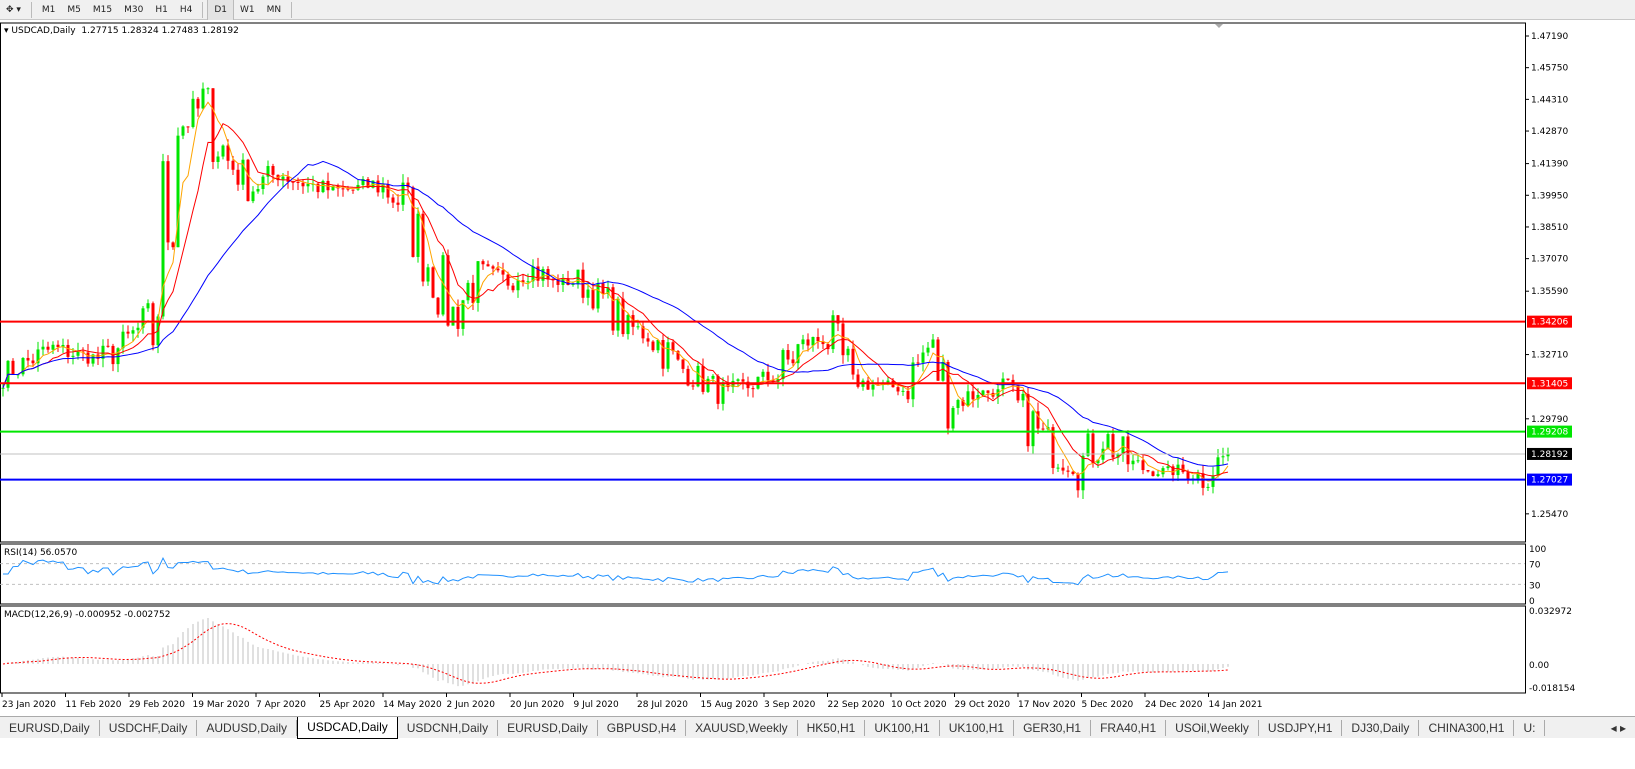 The width and height of the screenshot is (1635, 769). Describe the element at coordinates (102, 9) in the screenshot. I see `tf-m15: M15` at that location.